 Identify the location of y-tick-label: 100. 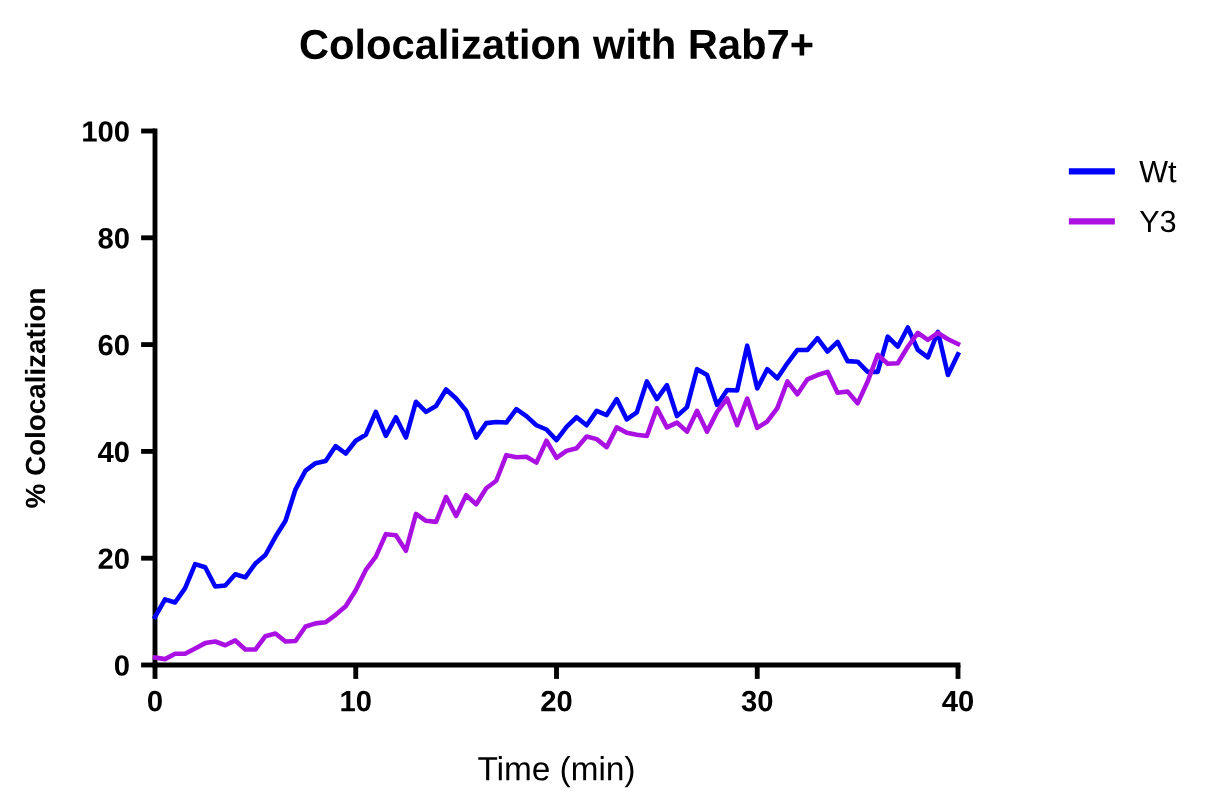
(106, 131).